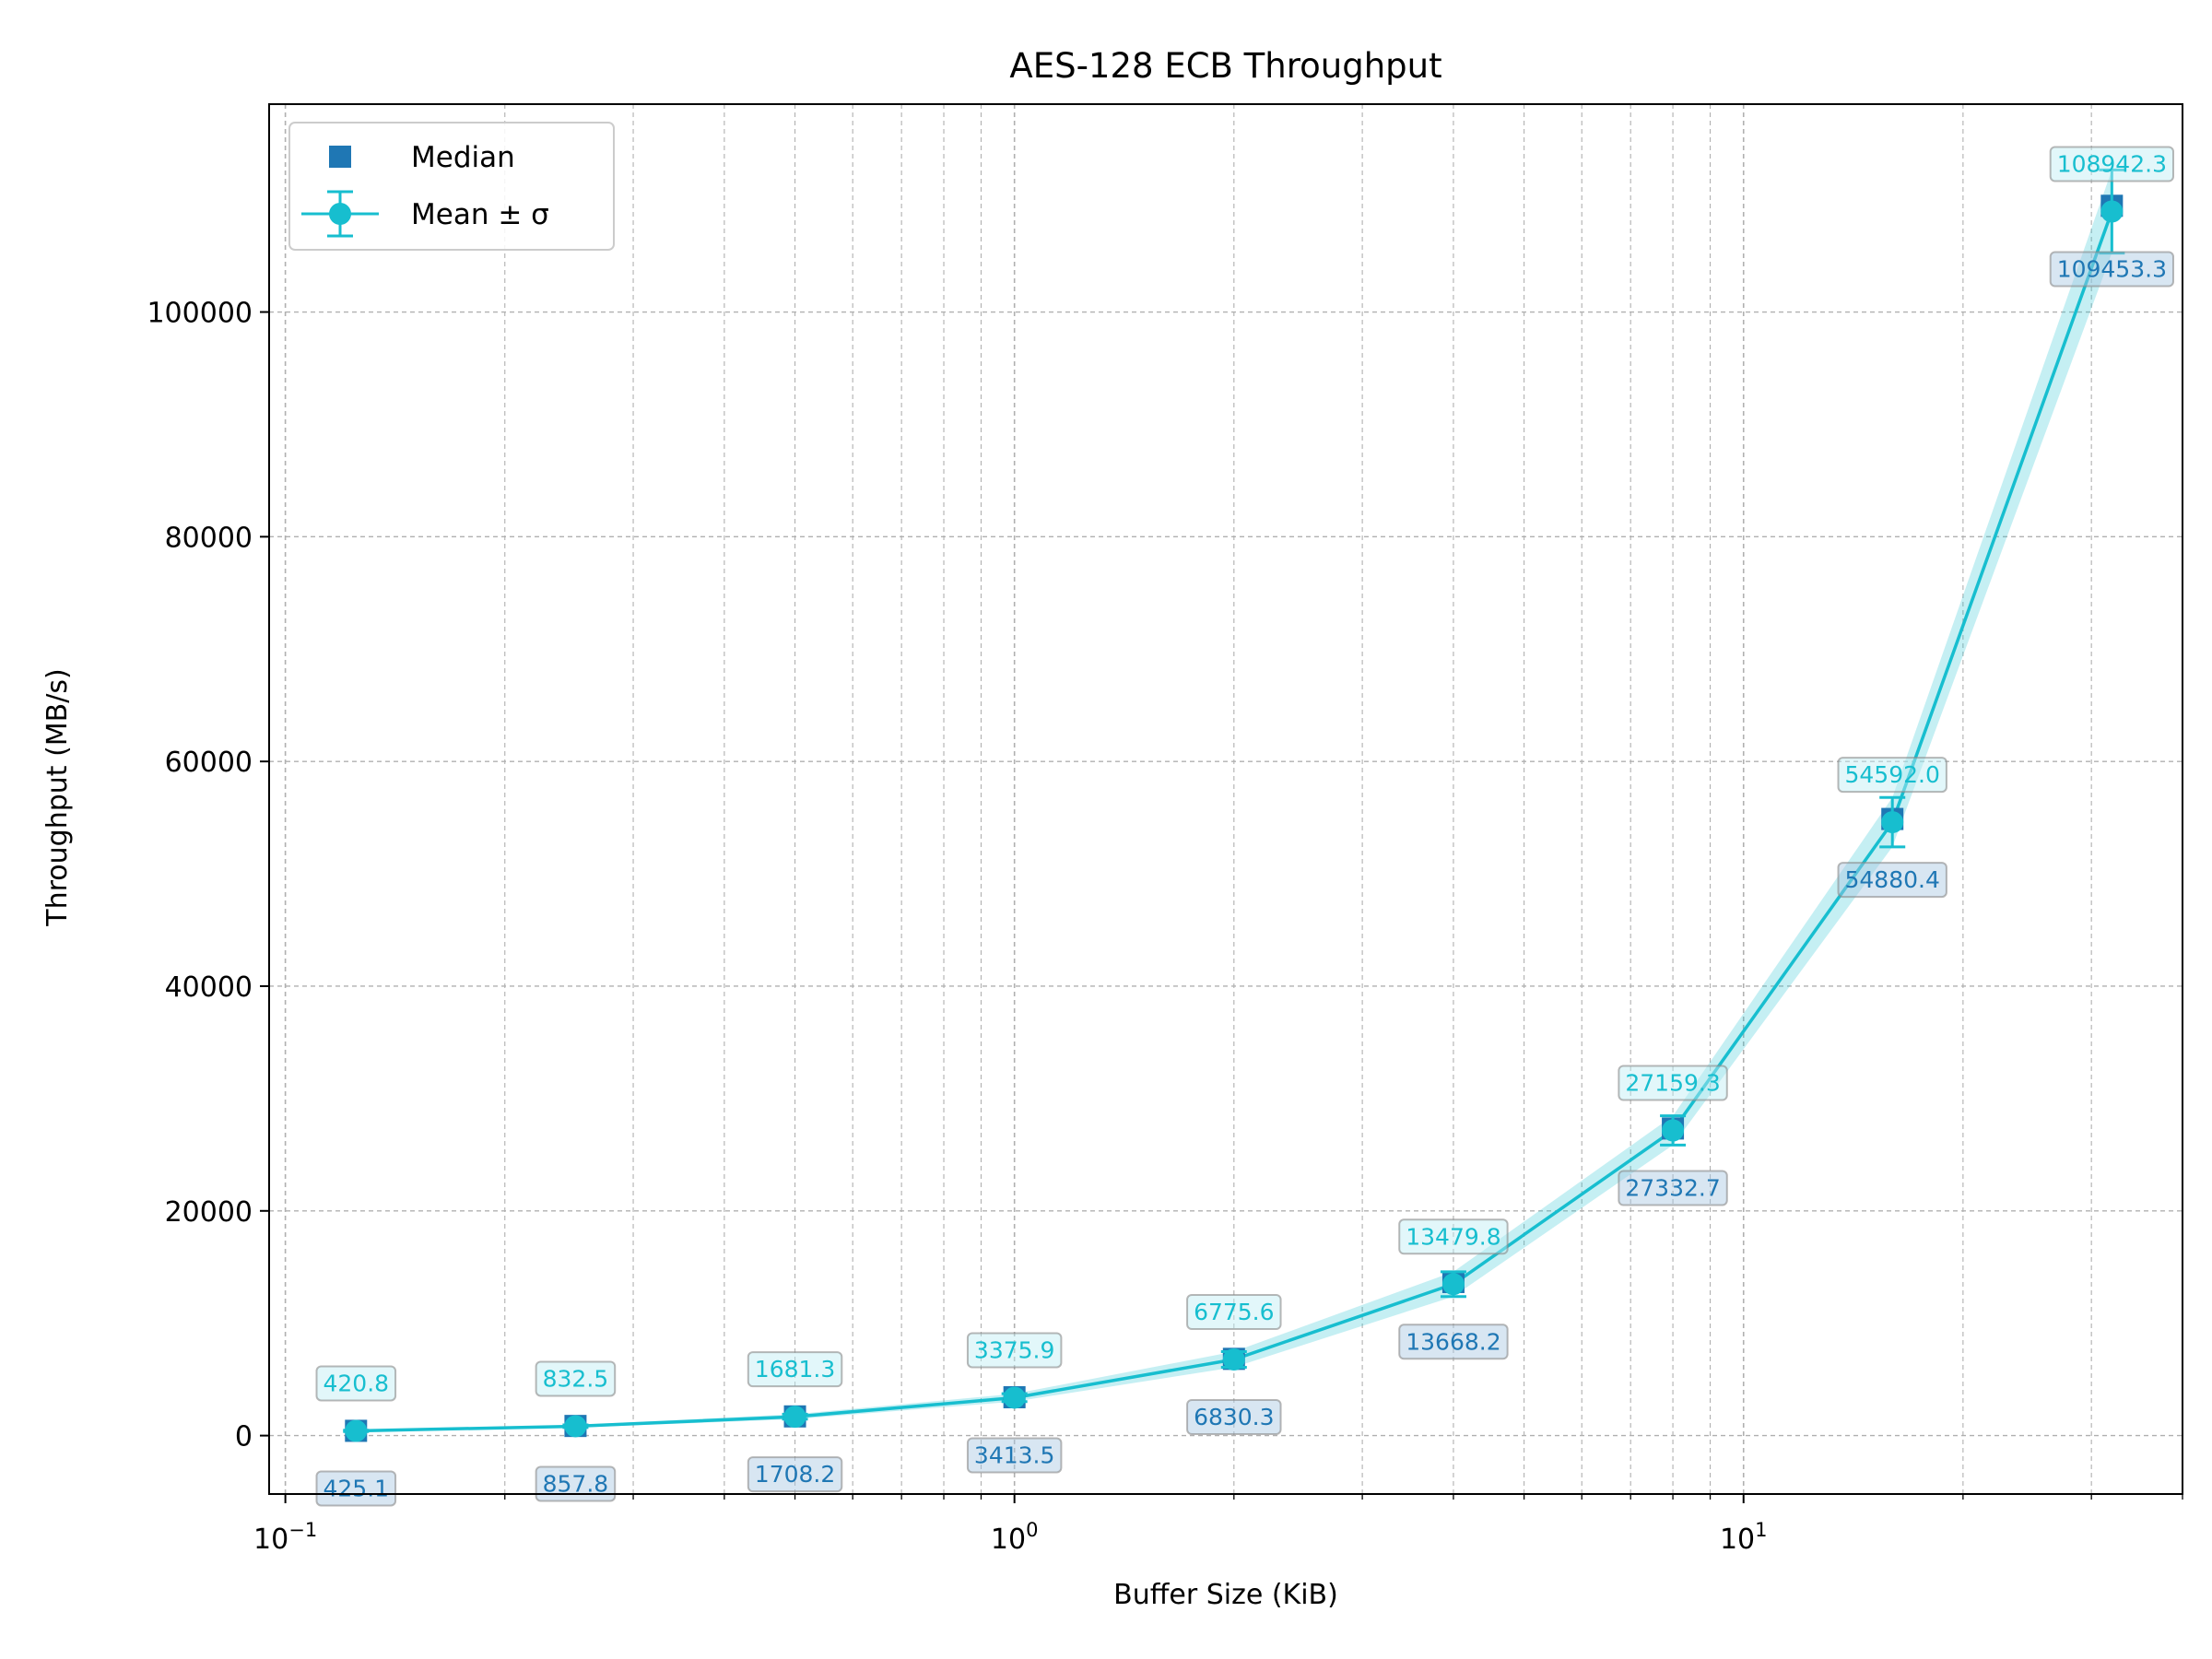  I want to click on legend-median-square-icon, so click(340, 157).